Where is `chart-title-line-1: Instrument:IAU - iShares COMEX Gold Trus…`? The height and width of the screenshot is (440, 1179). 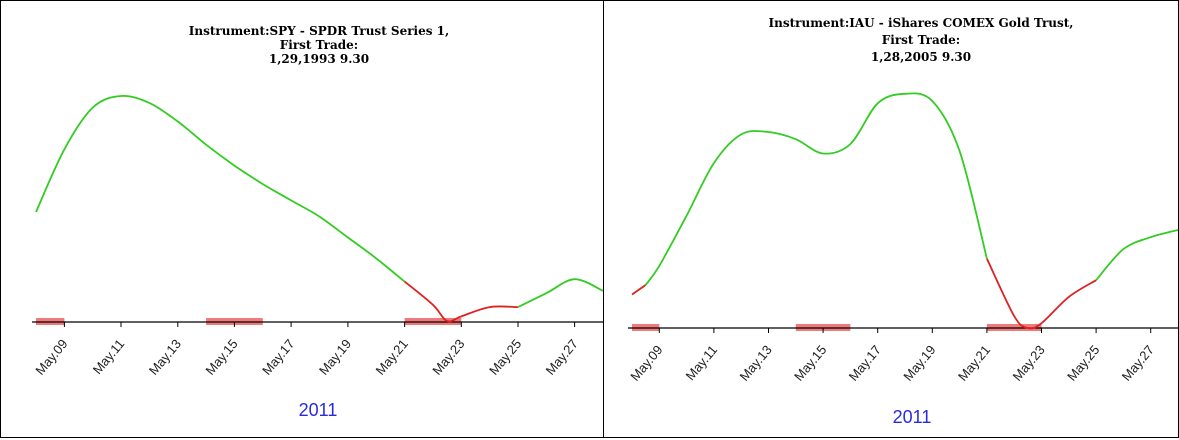 chart-title-line-1: Instrument:IAU - iShares COMEX Gold Trus… is located at coordinates (921, 23).